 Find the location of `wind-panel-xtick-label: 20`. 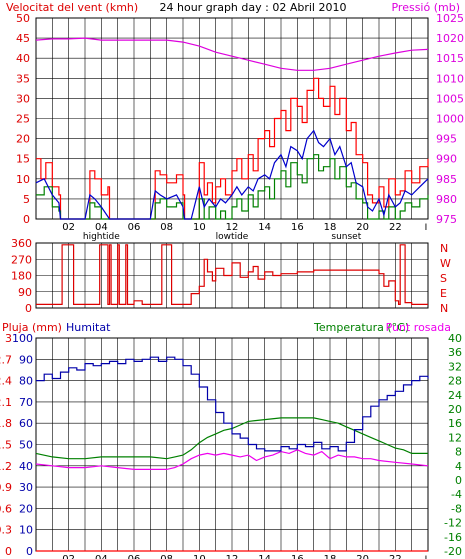

wind-panel-xtick-label: 20 is located at coordinates (362, 227).